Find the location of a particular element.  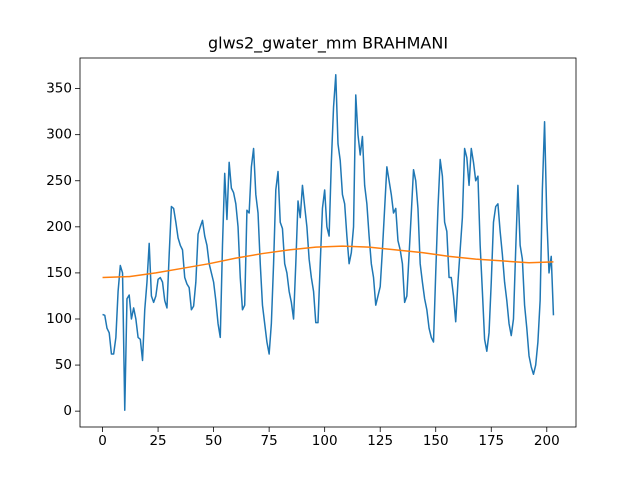

y-tick-label: 200 is located at coordinates (59, 227).